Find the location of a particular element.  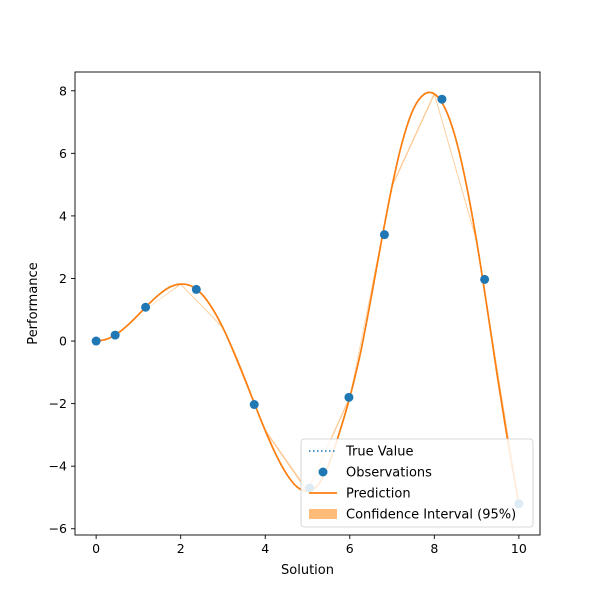

x-tick-label: 0 is located at coordinates (96, 548).